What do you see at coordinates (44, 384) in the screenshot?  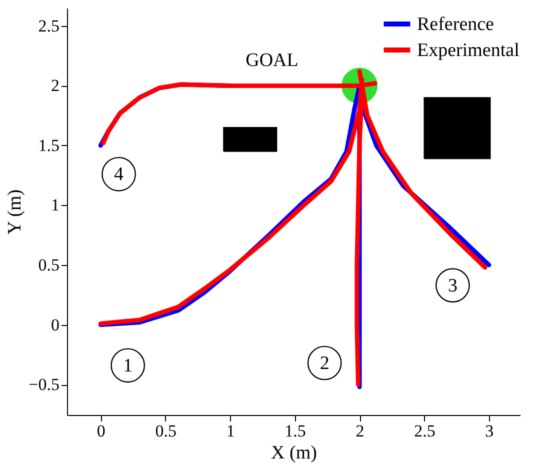 I see `y-tick-label: −0.5` at bounding box center [44, 384].